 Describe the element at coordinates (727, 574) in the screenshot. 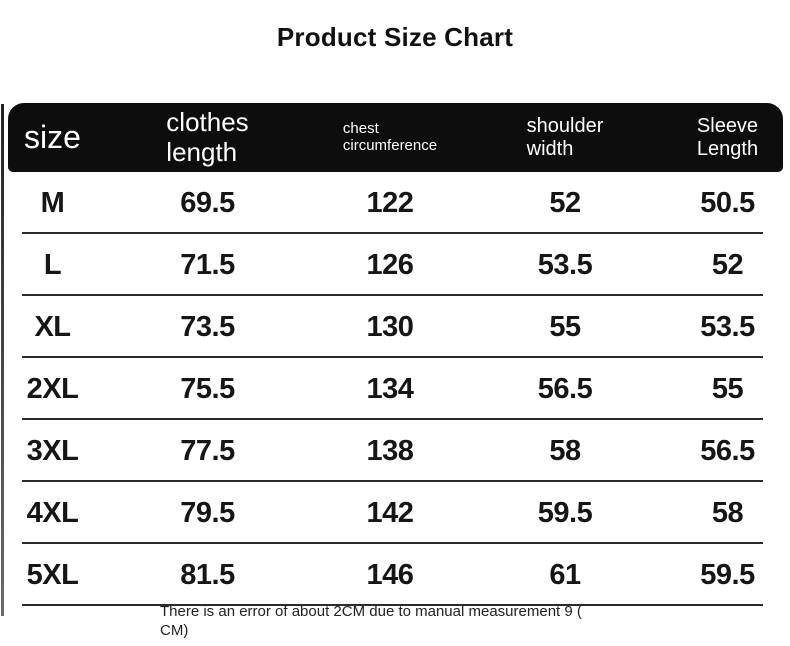

I see `cell-sleeve-length: 59.5` at that location.